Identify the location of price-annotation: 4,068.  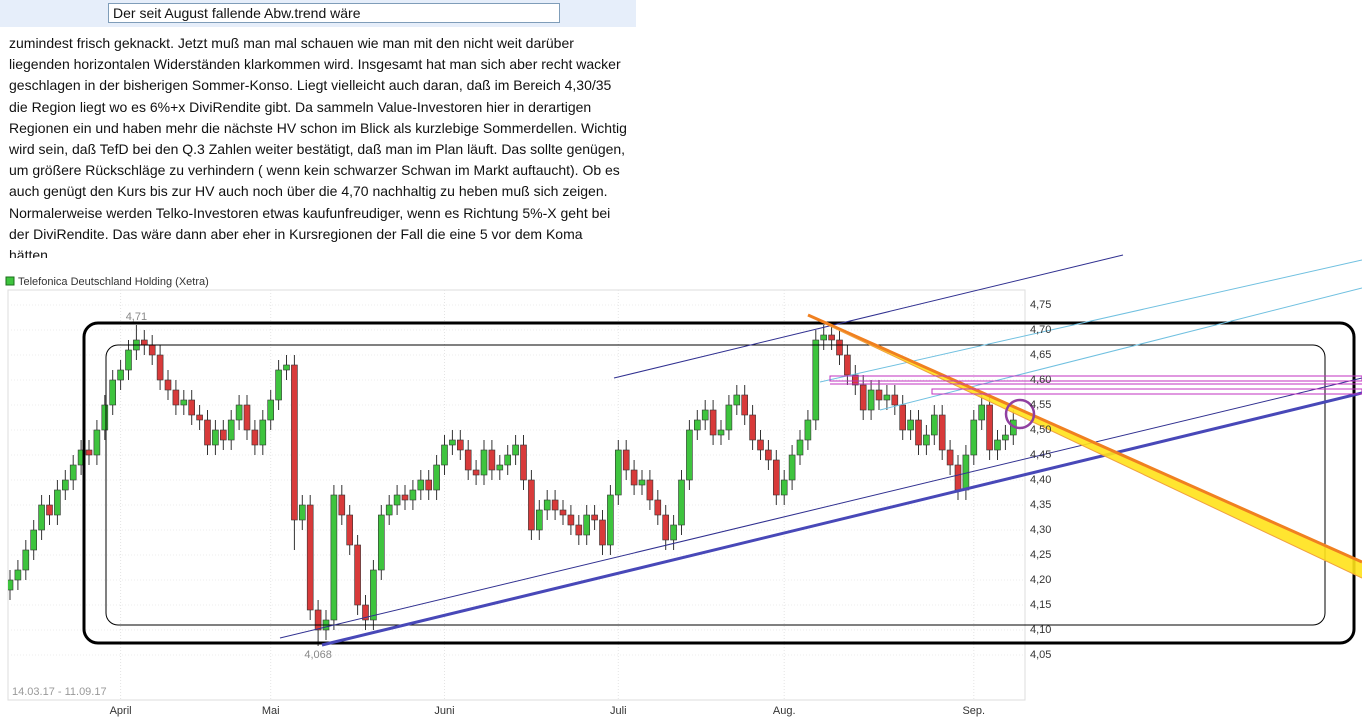
(318, 655).